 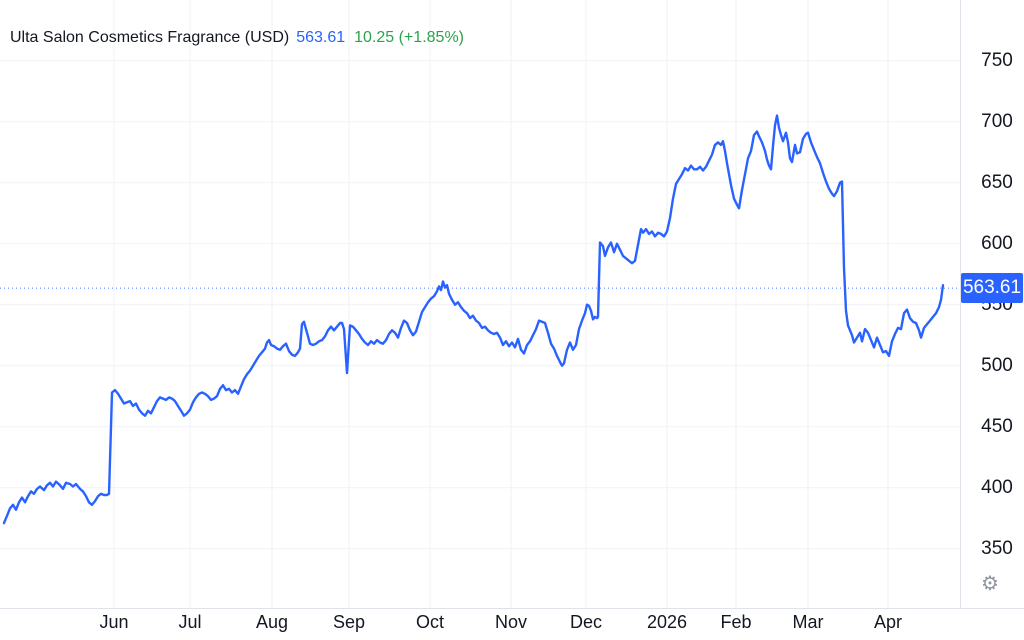 What do you see at coordinates (349, 622) in the screenshot?
I see `x-axis-label: Sep` at bounding box center [349, 622].